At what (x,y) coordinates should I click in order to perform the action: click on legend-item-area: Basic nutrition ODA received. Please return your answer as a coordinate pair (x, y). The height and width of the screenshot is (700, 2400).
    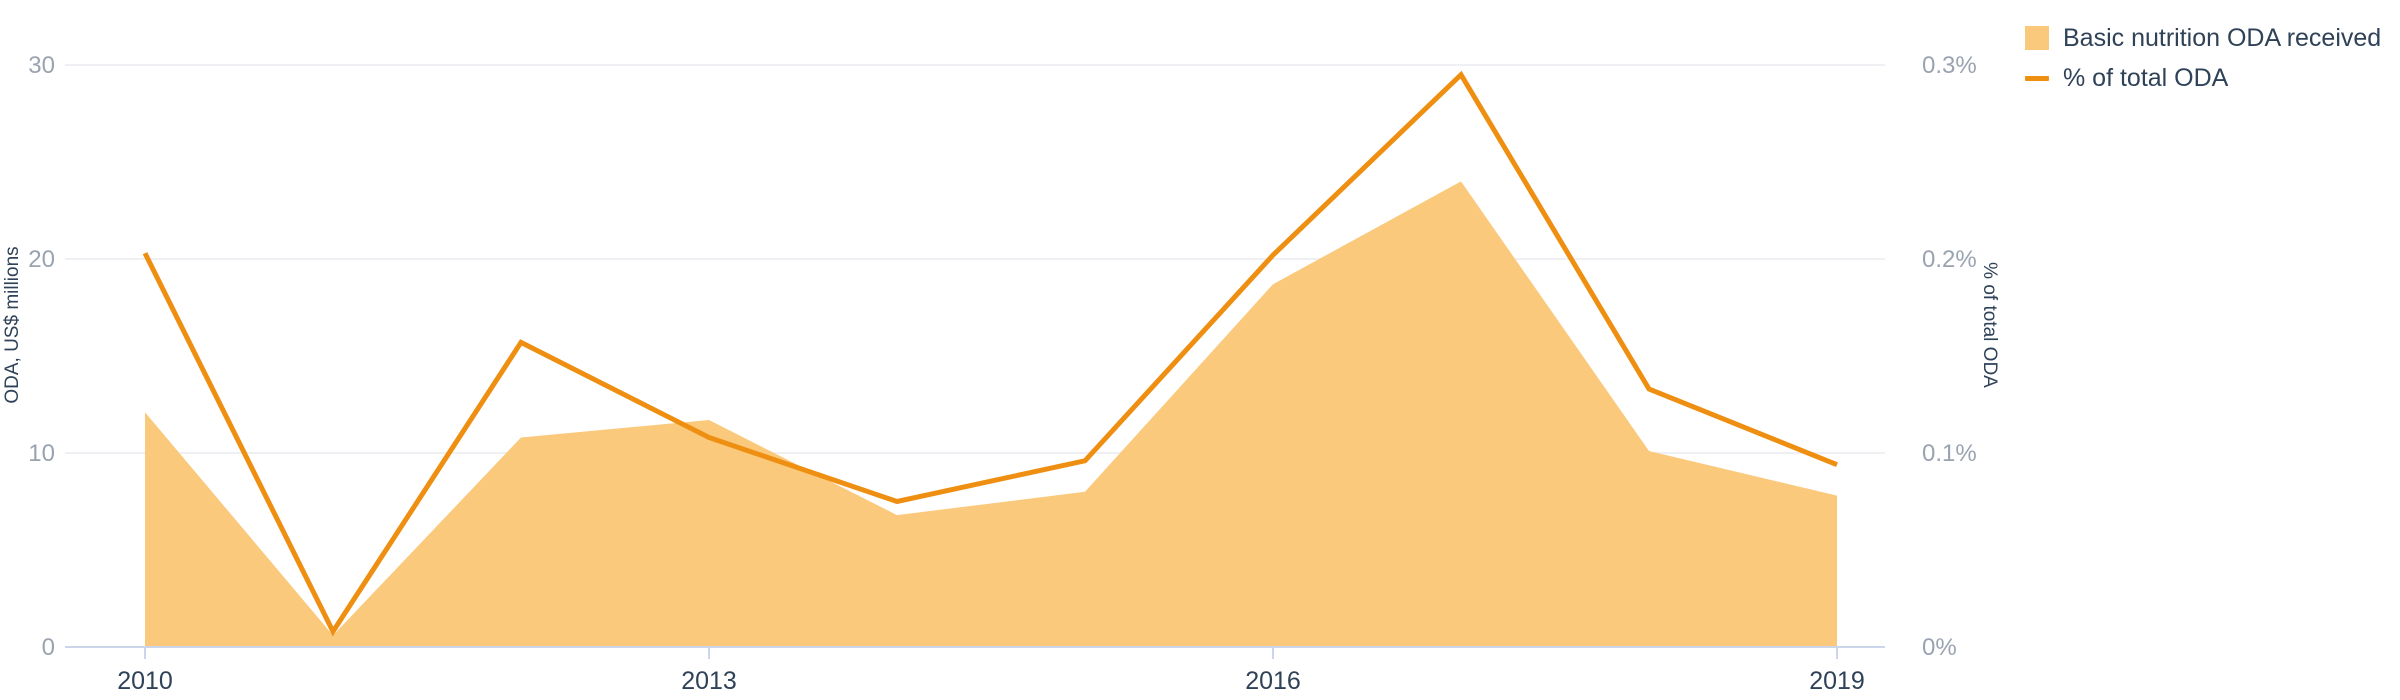
    Looking at the image, I should click on (2203, 38).